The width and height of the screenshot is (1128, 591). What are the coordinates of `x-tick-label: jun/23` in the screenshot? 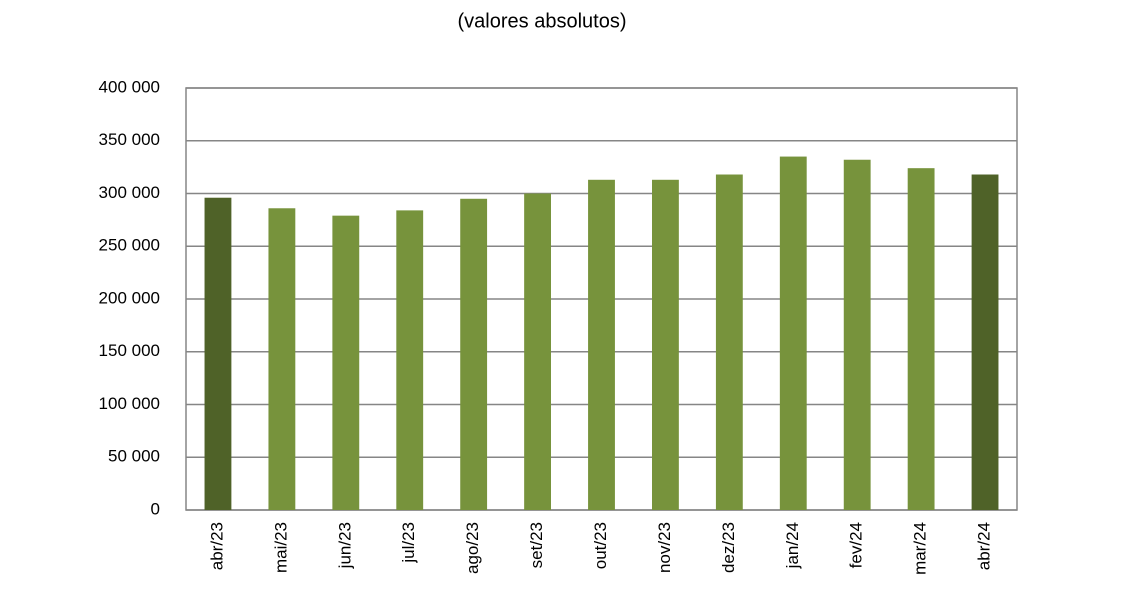 It's located at (344, 545).